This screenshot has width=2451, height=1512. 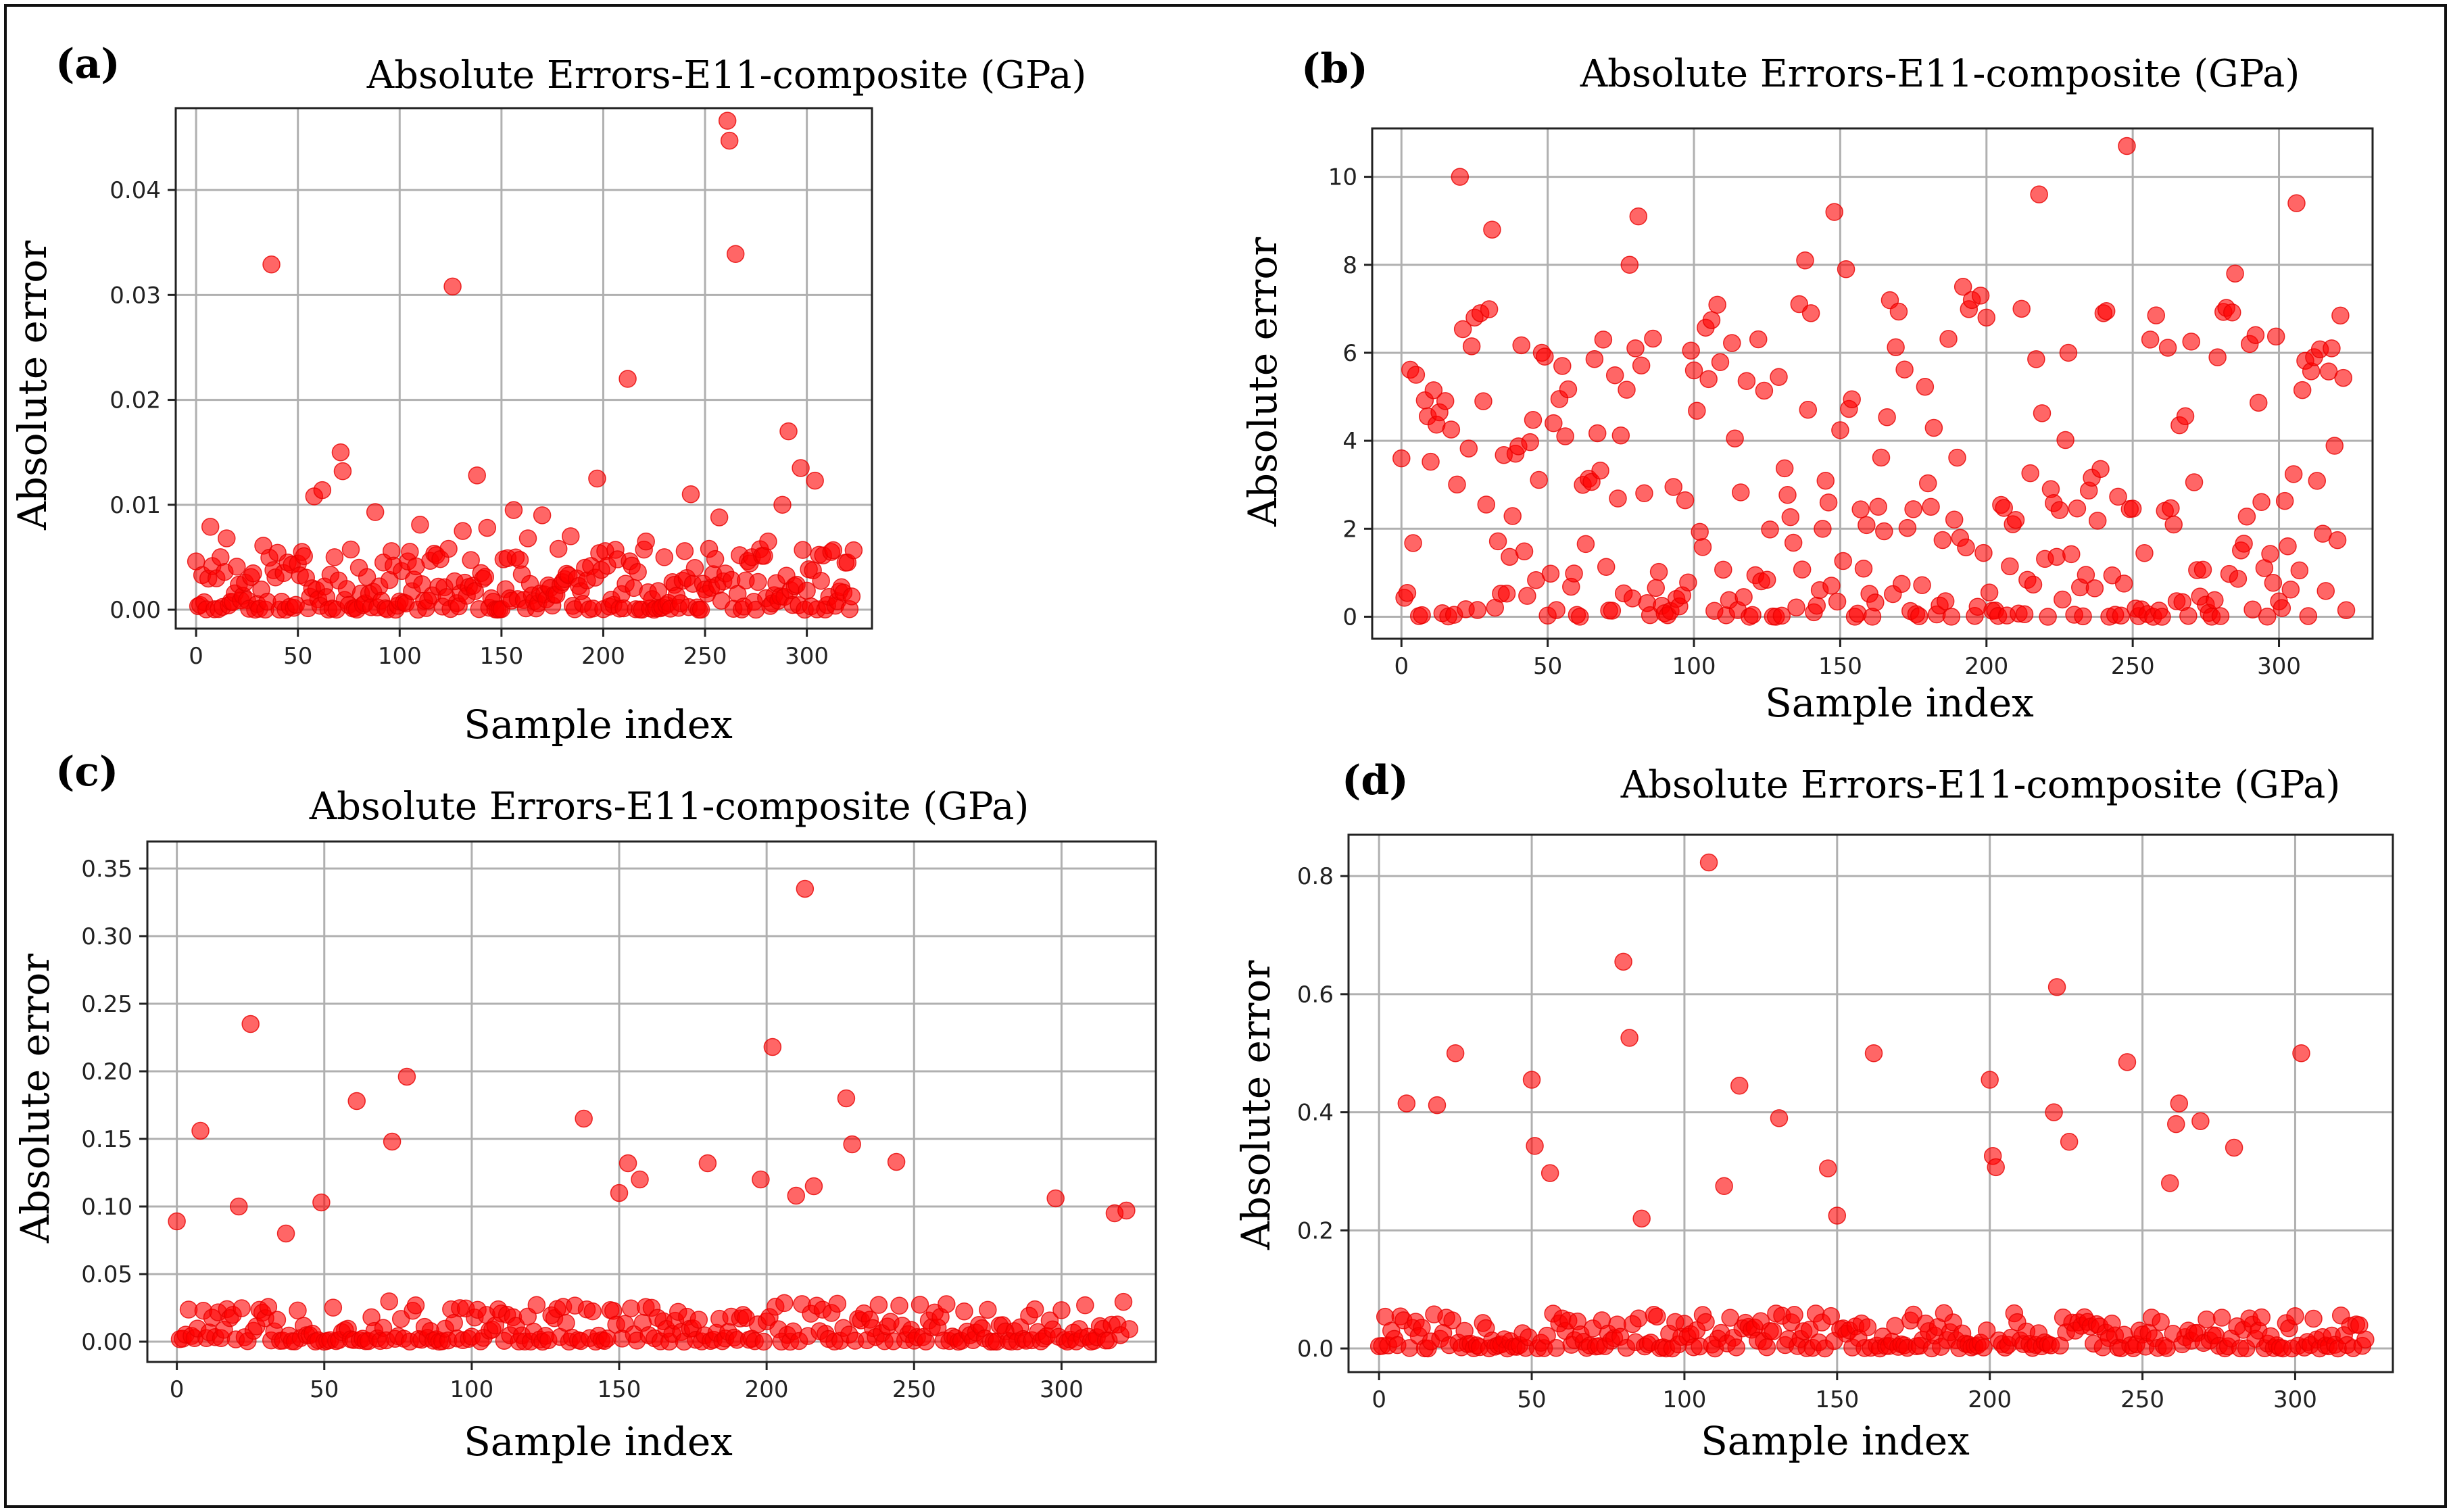 I want to click on panel-c-xtick-label: 150, so click(x=619, y=1389).